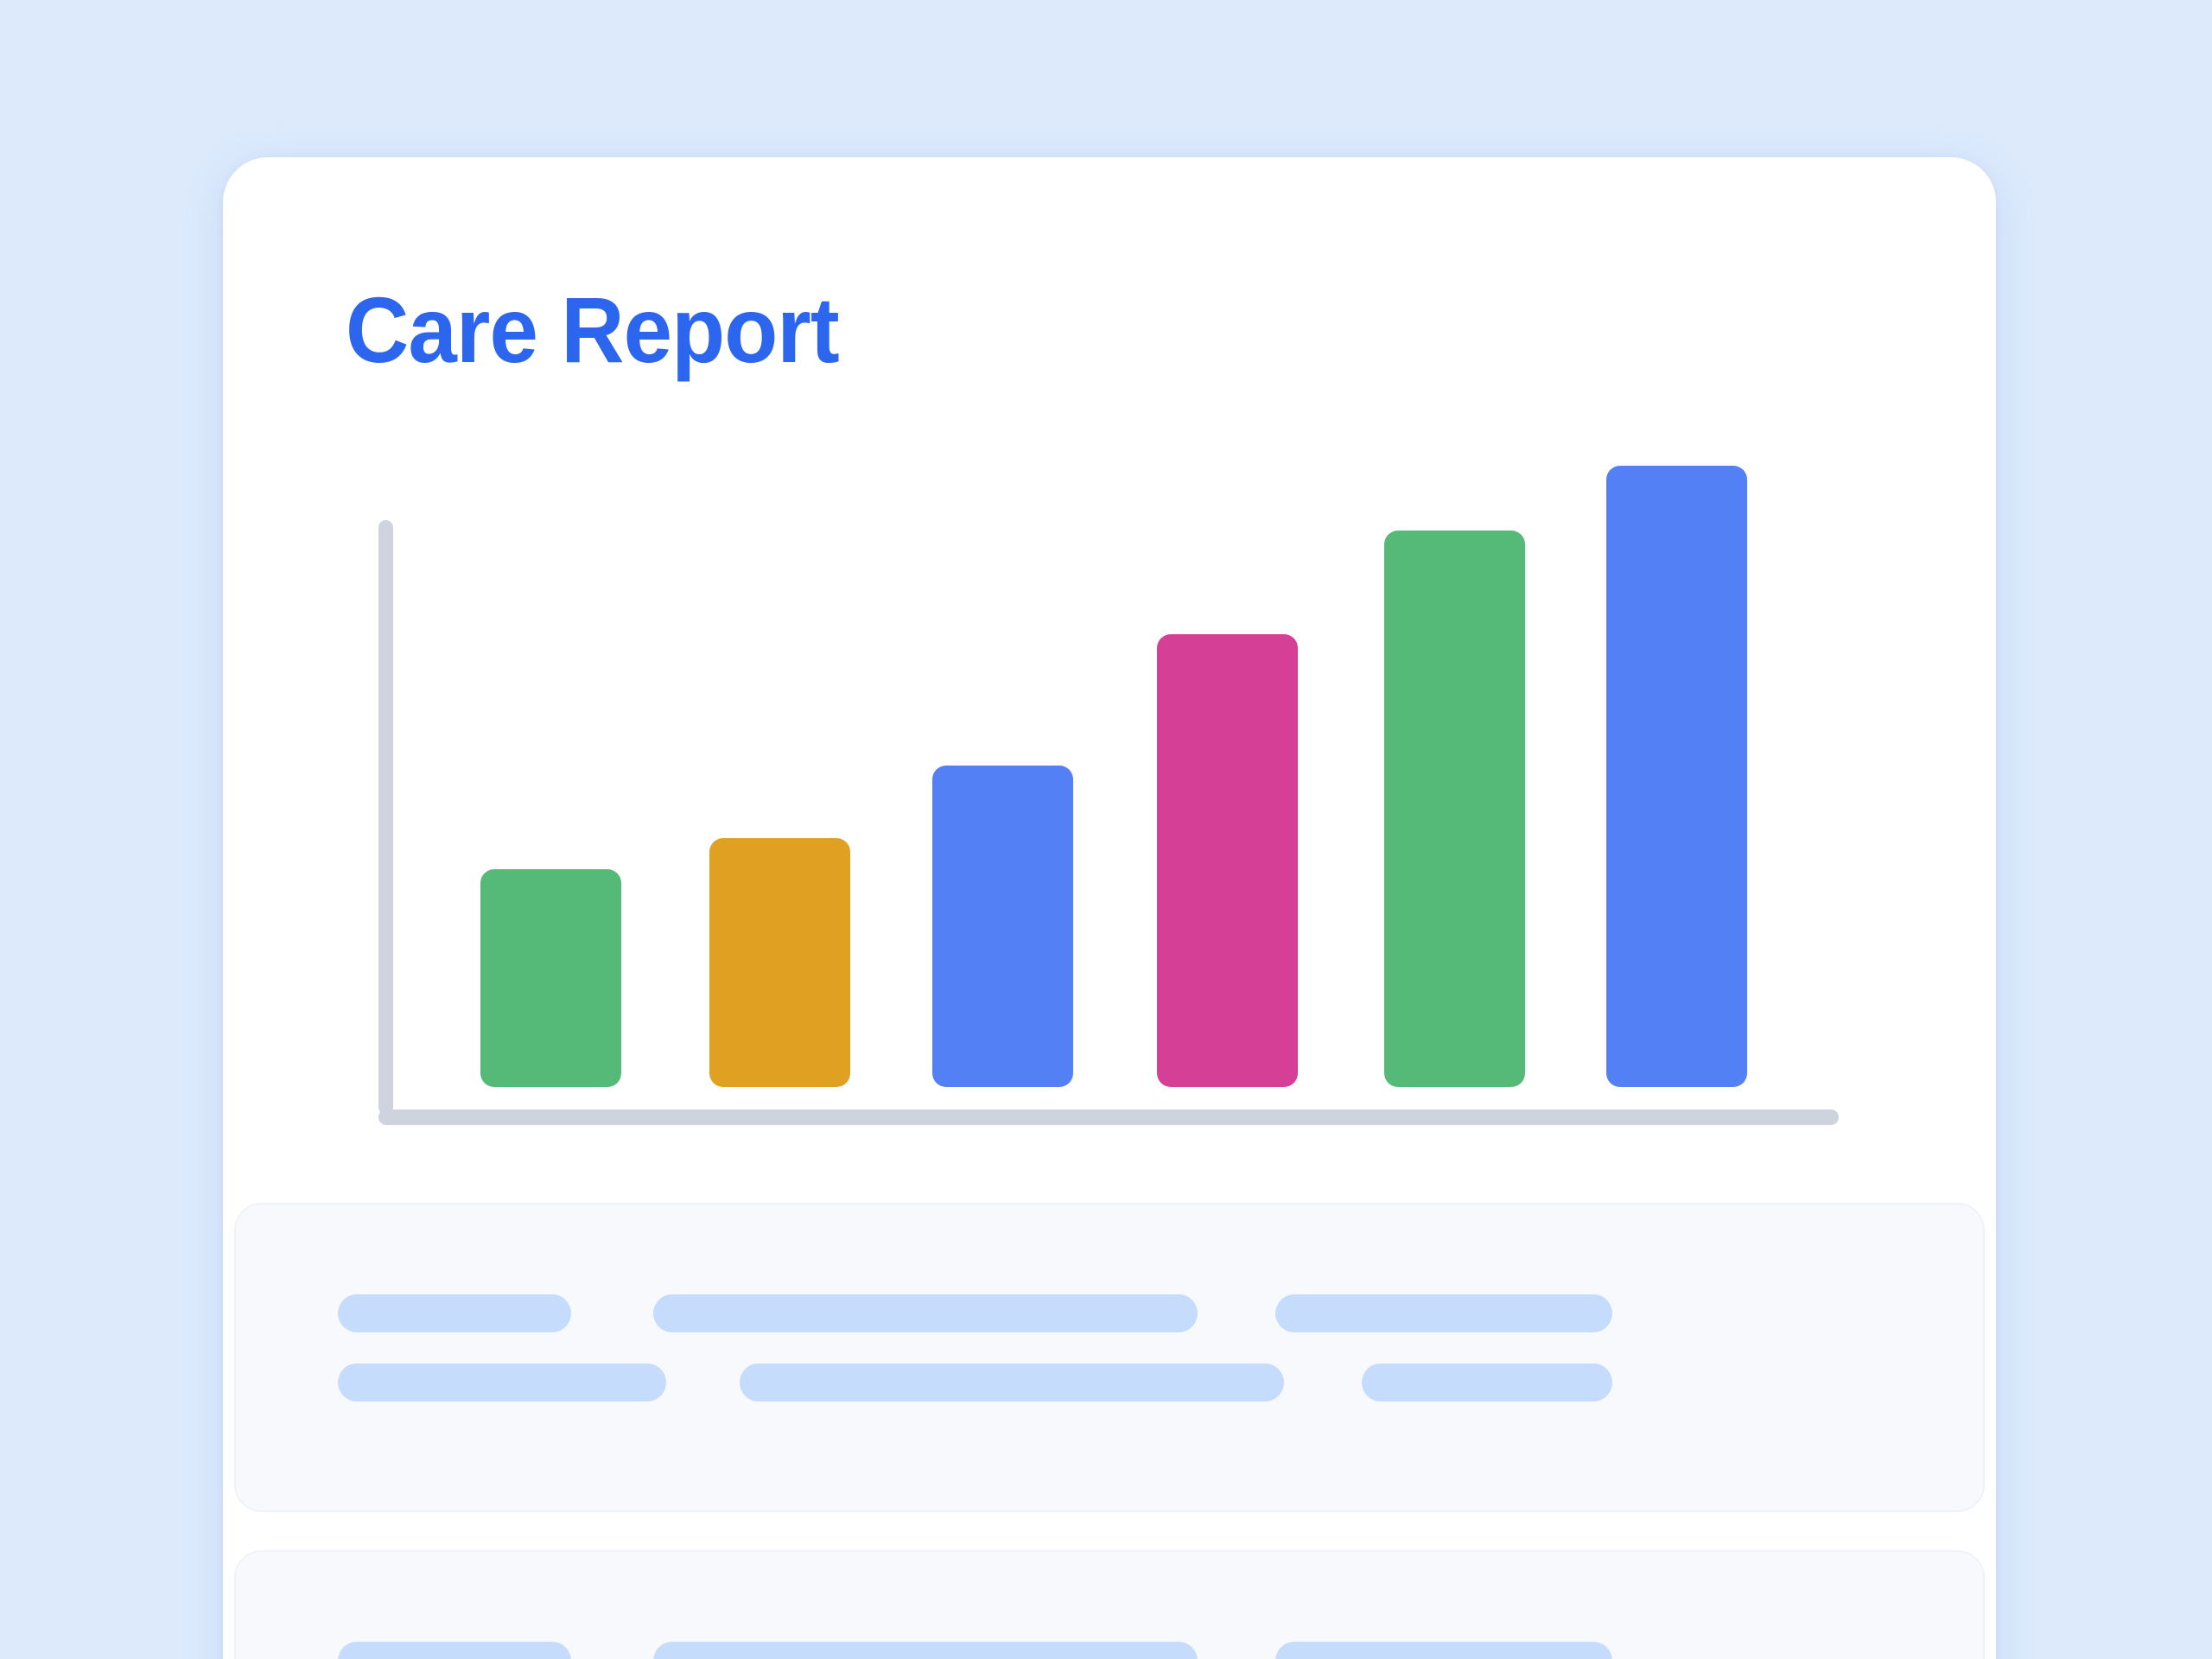 The height and width of the screenshot is (1659, 2212). I want to click on chart-y-axis, so click(385, 817).